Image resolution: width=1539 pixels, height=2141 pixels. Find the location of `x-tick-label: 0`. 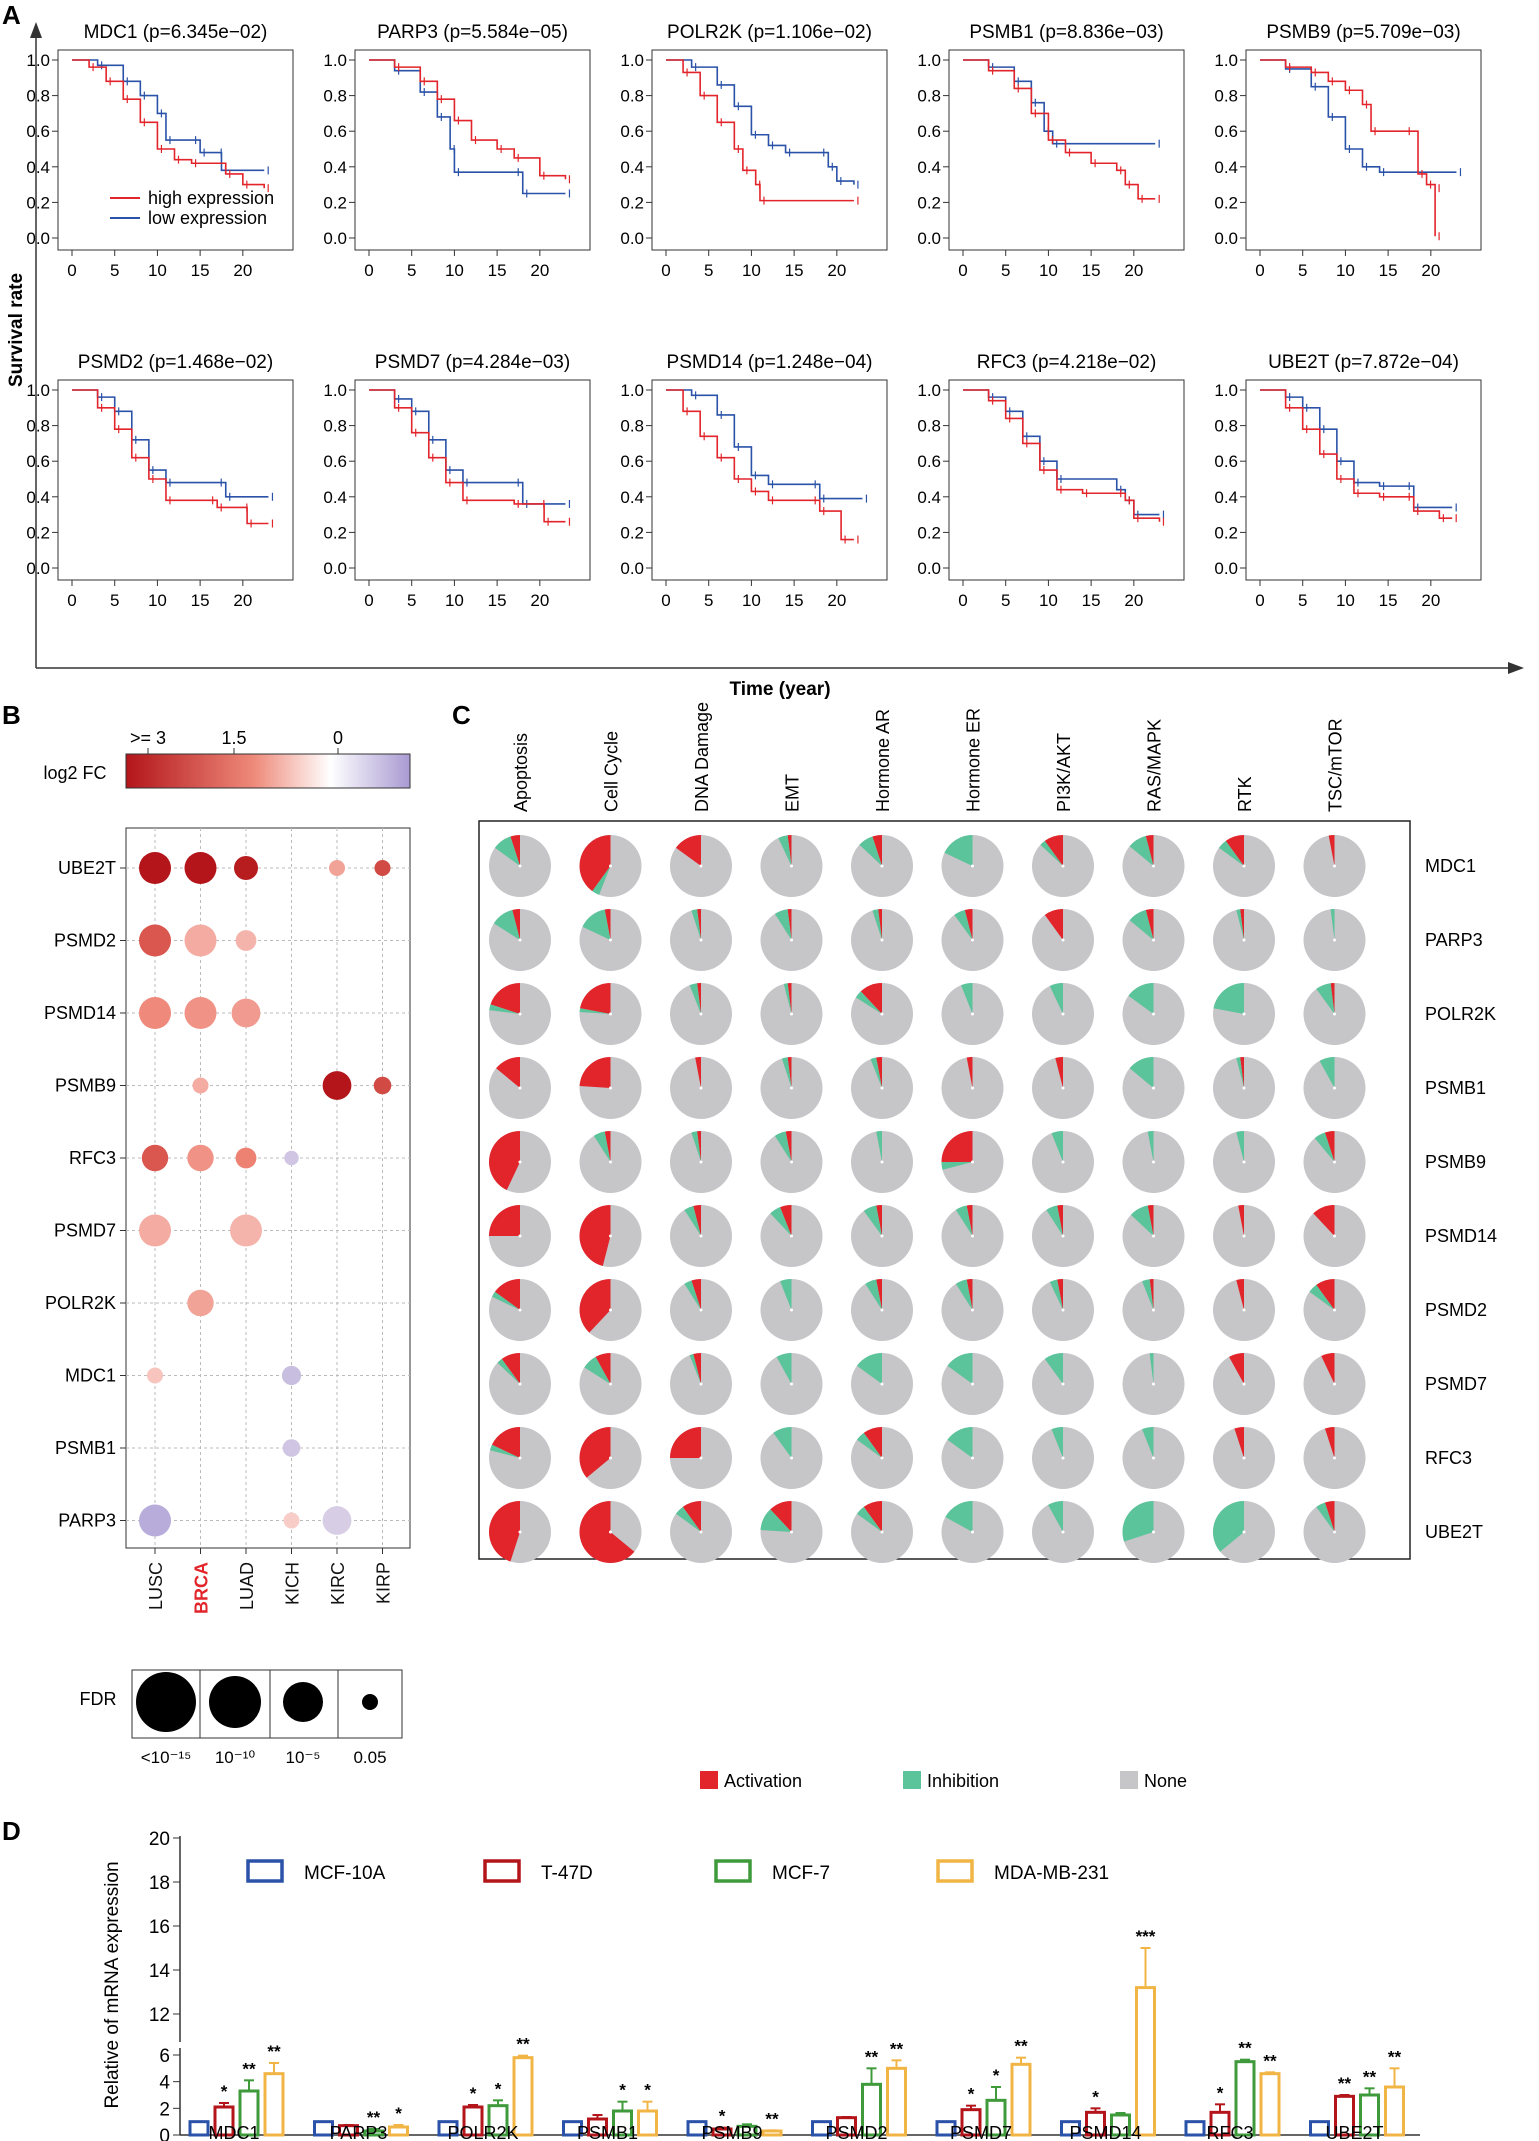

x-tick-label: 0 is located at coordinates (368, 600).